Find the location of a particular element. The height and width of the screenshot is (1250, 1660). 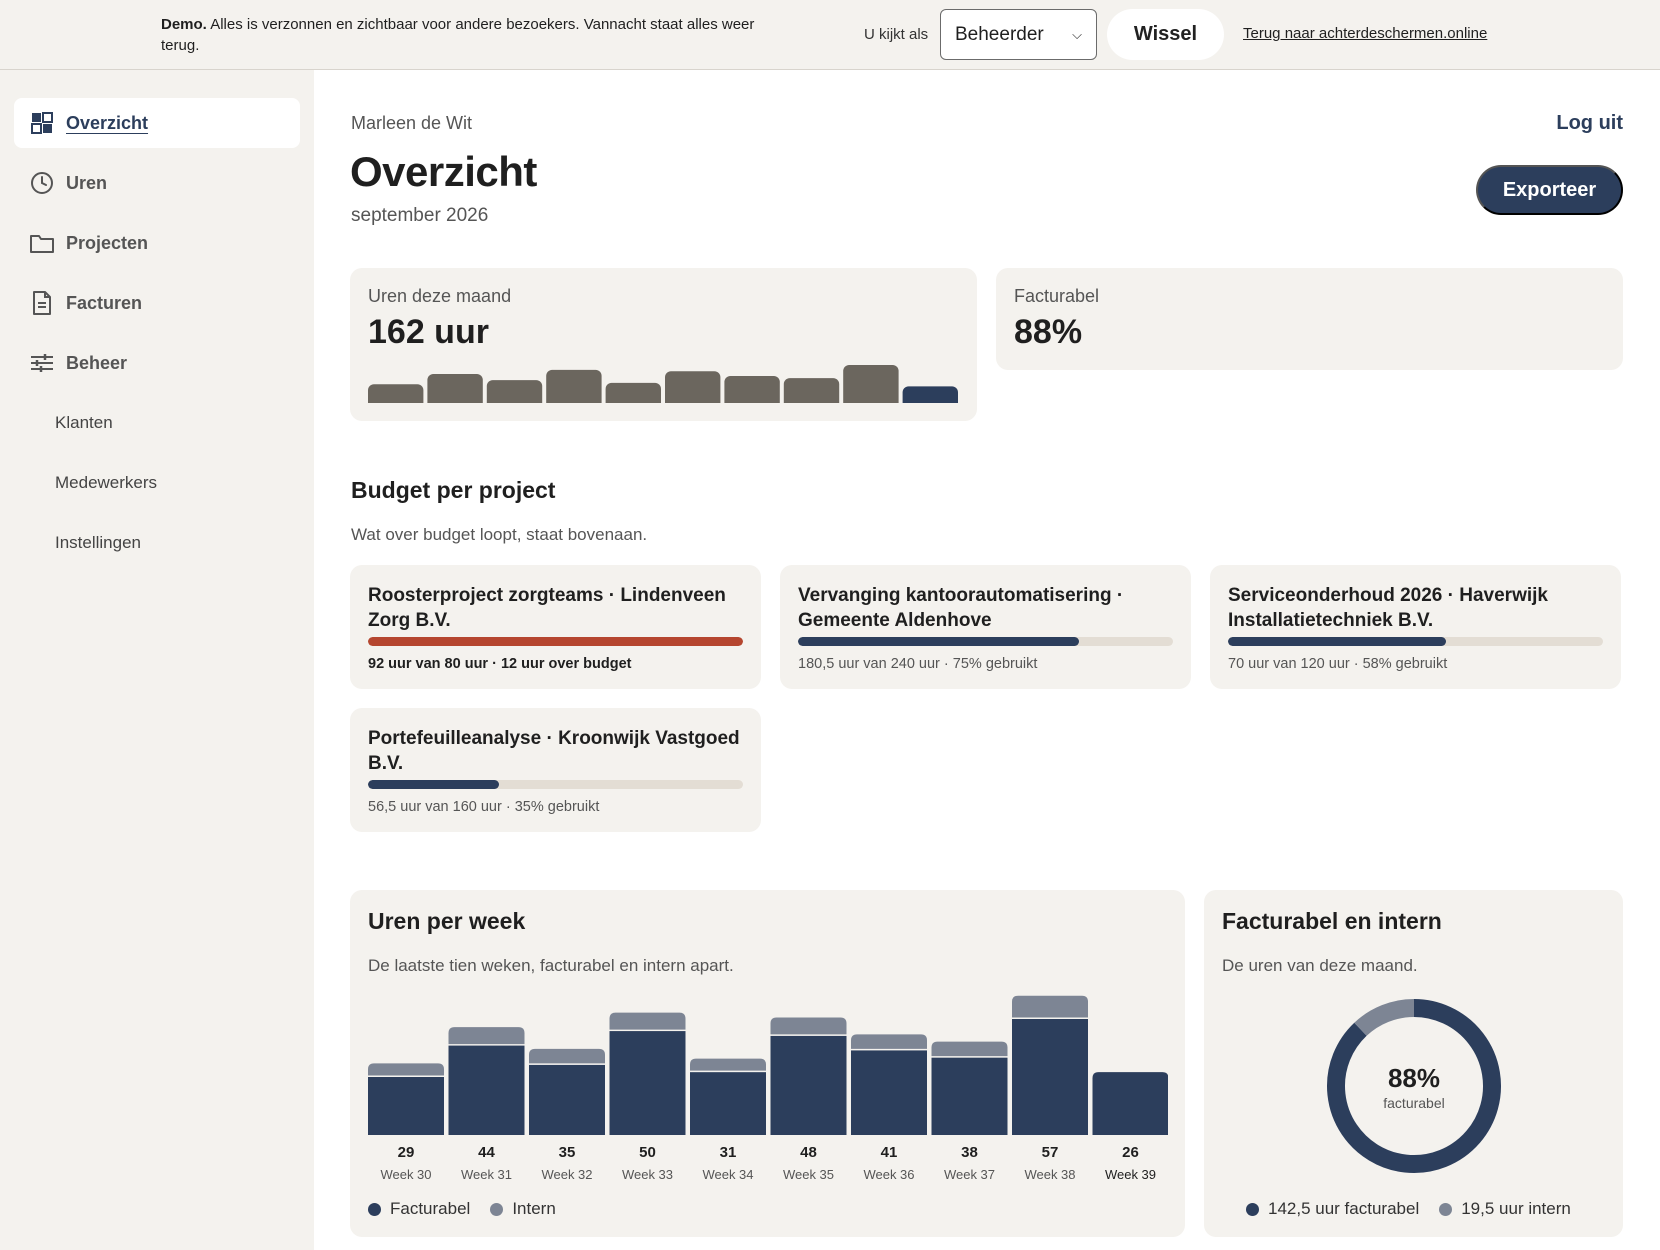

legend-item-billable: Facturabel is located at coordinates (419, 1209).